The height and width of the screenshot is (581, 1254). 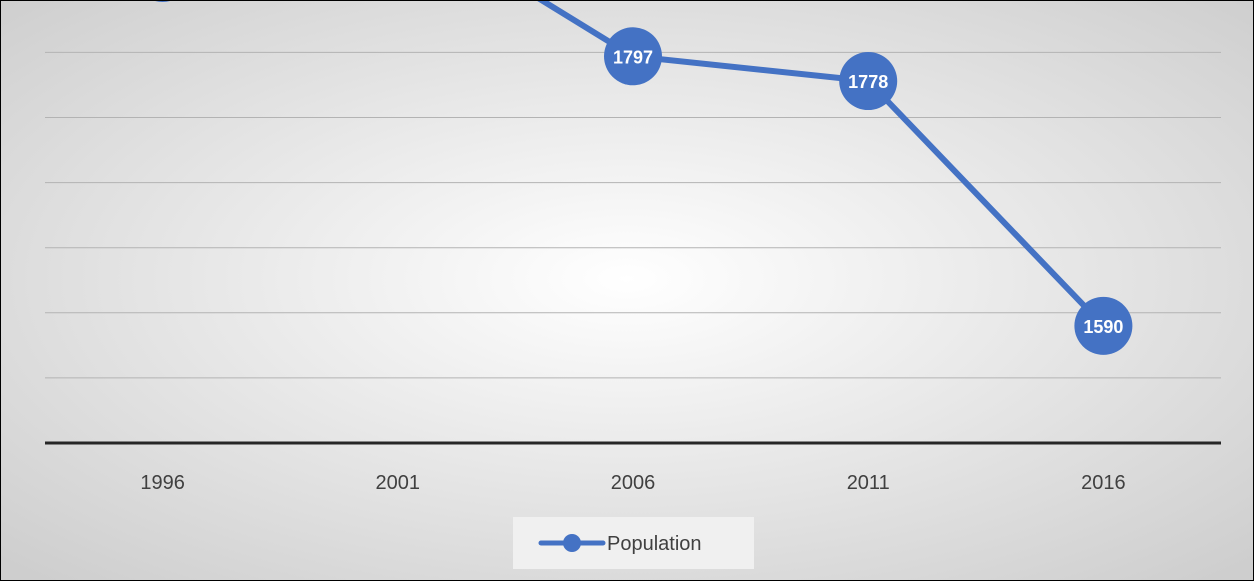 I want to click on data-label: 1778, so click(x=868, y=82).